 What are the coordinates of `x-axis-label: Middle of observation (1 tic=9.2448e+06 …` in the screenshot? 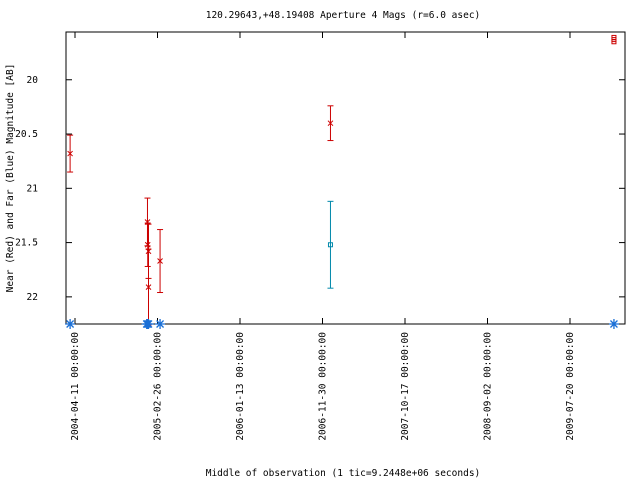 It's located at (343, 473).